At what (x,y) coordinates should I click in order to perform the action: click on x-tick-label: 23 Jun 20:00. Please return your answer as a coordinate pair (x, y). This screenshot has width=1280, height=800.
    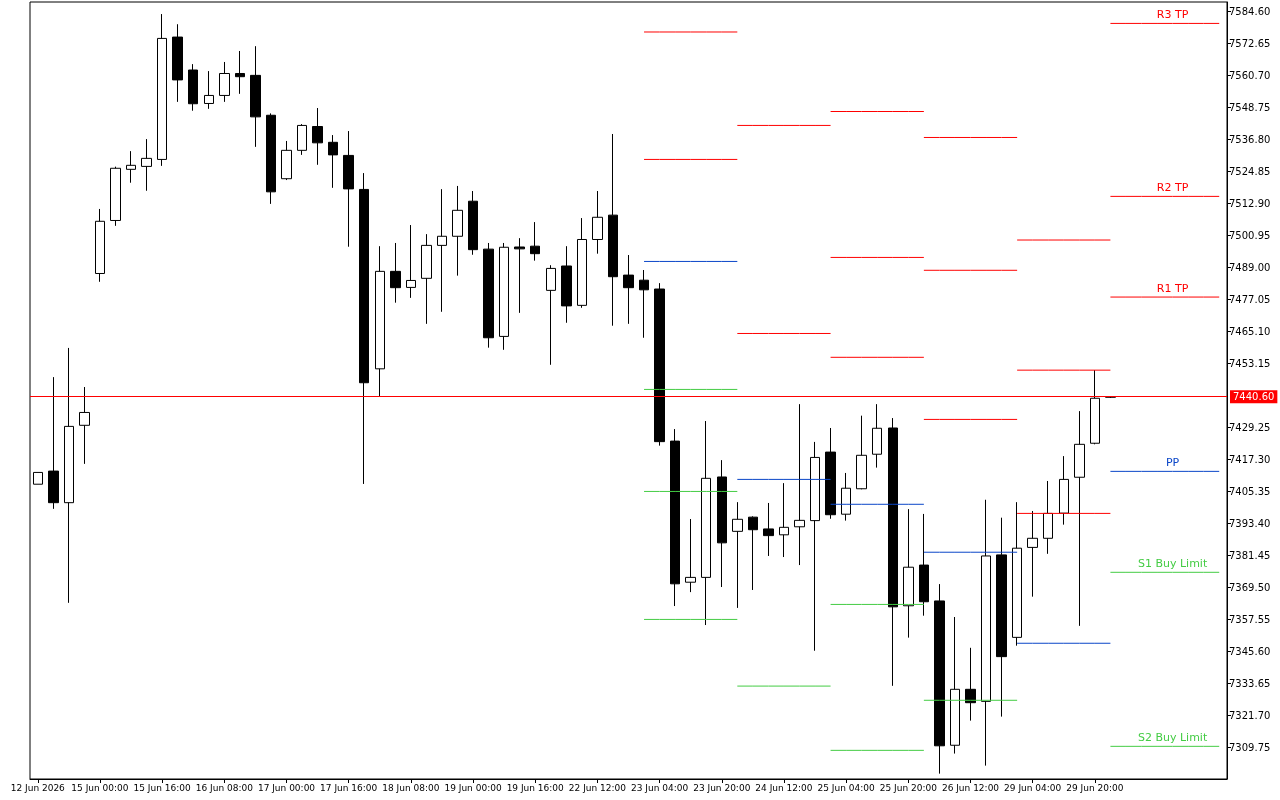
    Looking at the image, I should click on (722, 787).